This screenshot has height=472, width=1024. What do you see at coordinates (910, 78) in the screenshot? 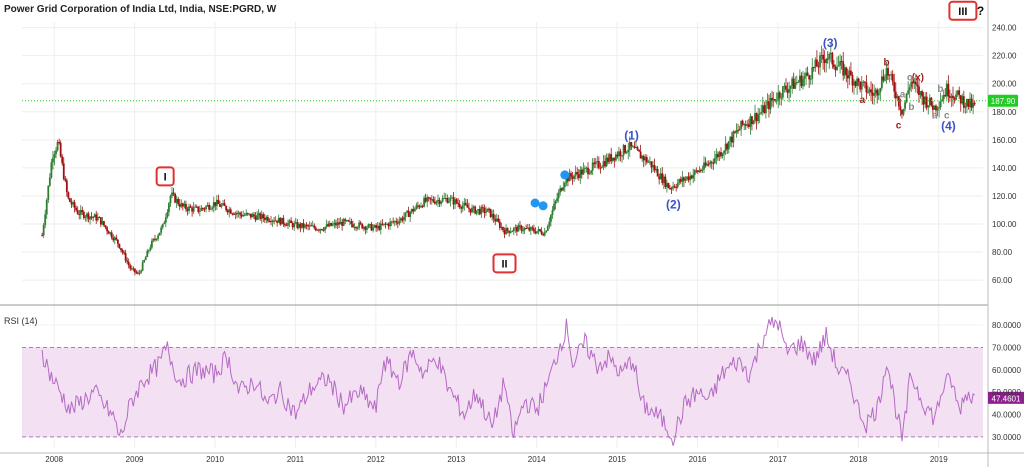
I see `wave-label: c` at bounding box center [910, 78].